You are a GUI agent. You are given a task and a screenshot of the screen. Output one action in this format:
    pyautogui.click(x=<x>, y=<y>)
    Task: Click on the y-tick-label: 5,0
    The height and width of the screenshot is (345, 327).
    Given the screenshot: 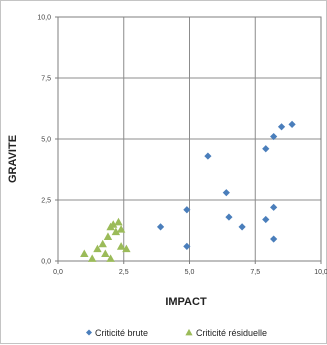 What is the action you would take?
    pyautogui.click(x=46, y=140)
    